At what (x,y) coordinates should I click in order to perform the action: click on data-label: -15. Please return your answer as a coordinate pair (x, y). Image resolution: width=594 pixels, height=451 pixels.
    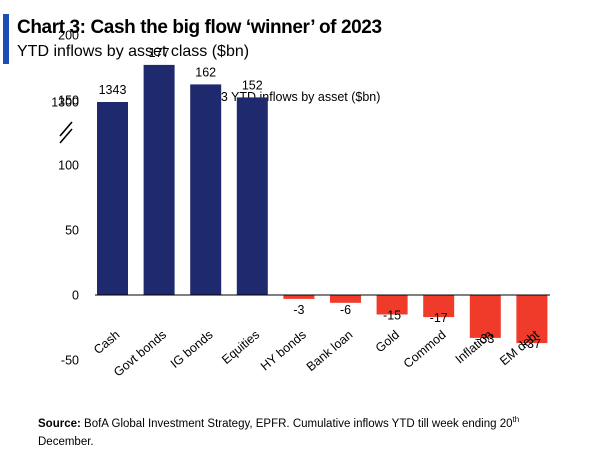
    Looking at the image, I should click on (392, 316).